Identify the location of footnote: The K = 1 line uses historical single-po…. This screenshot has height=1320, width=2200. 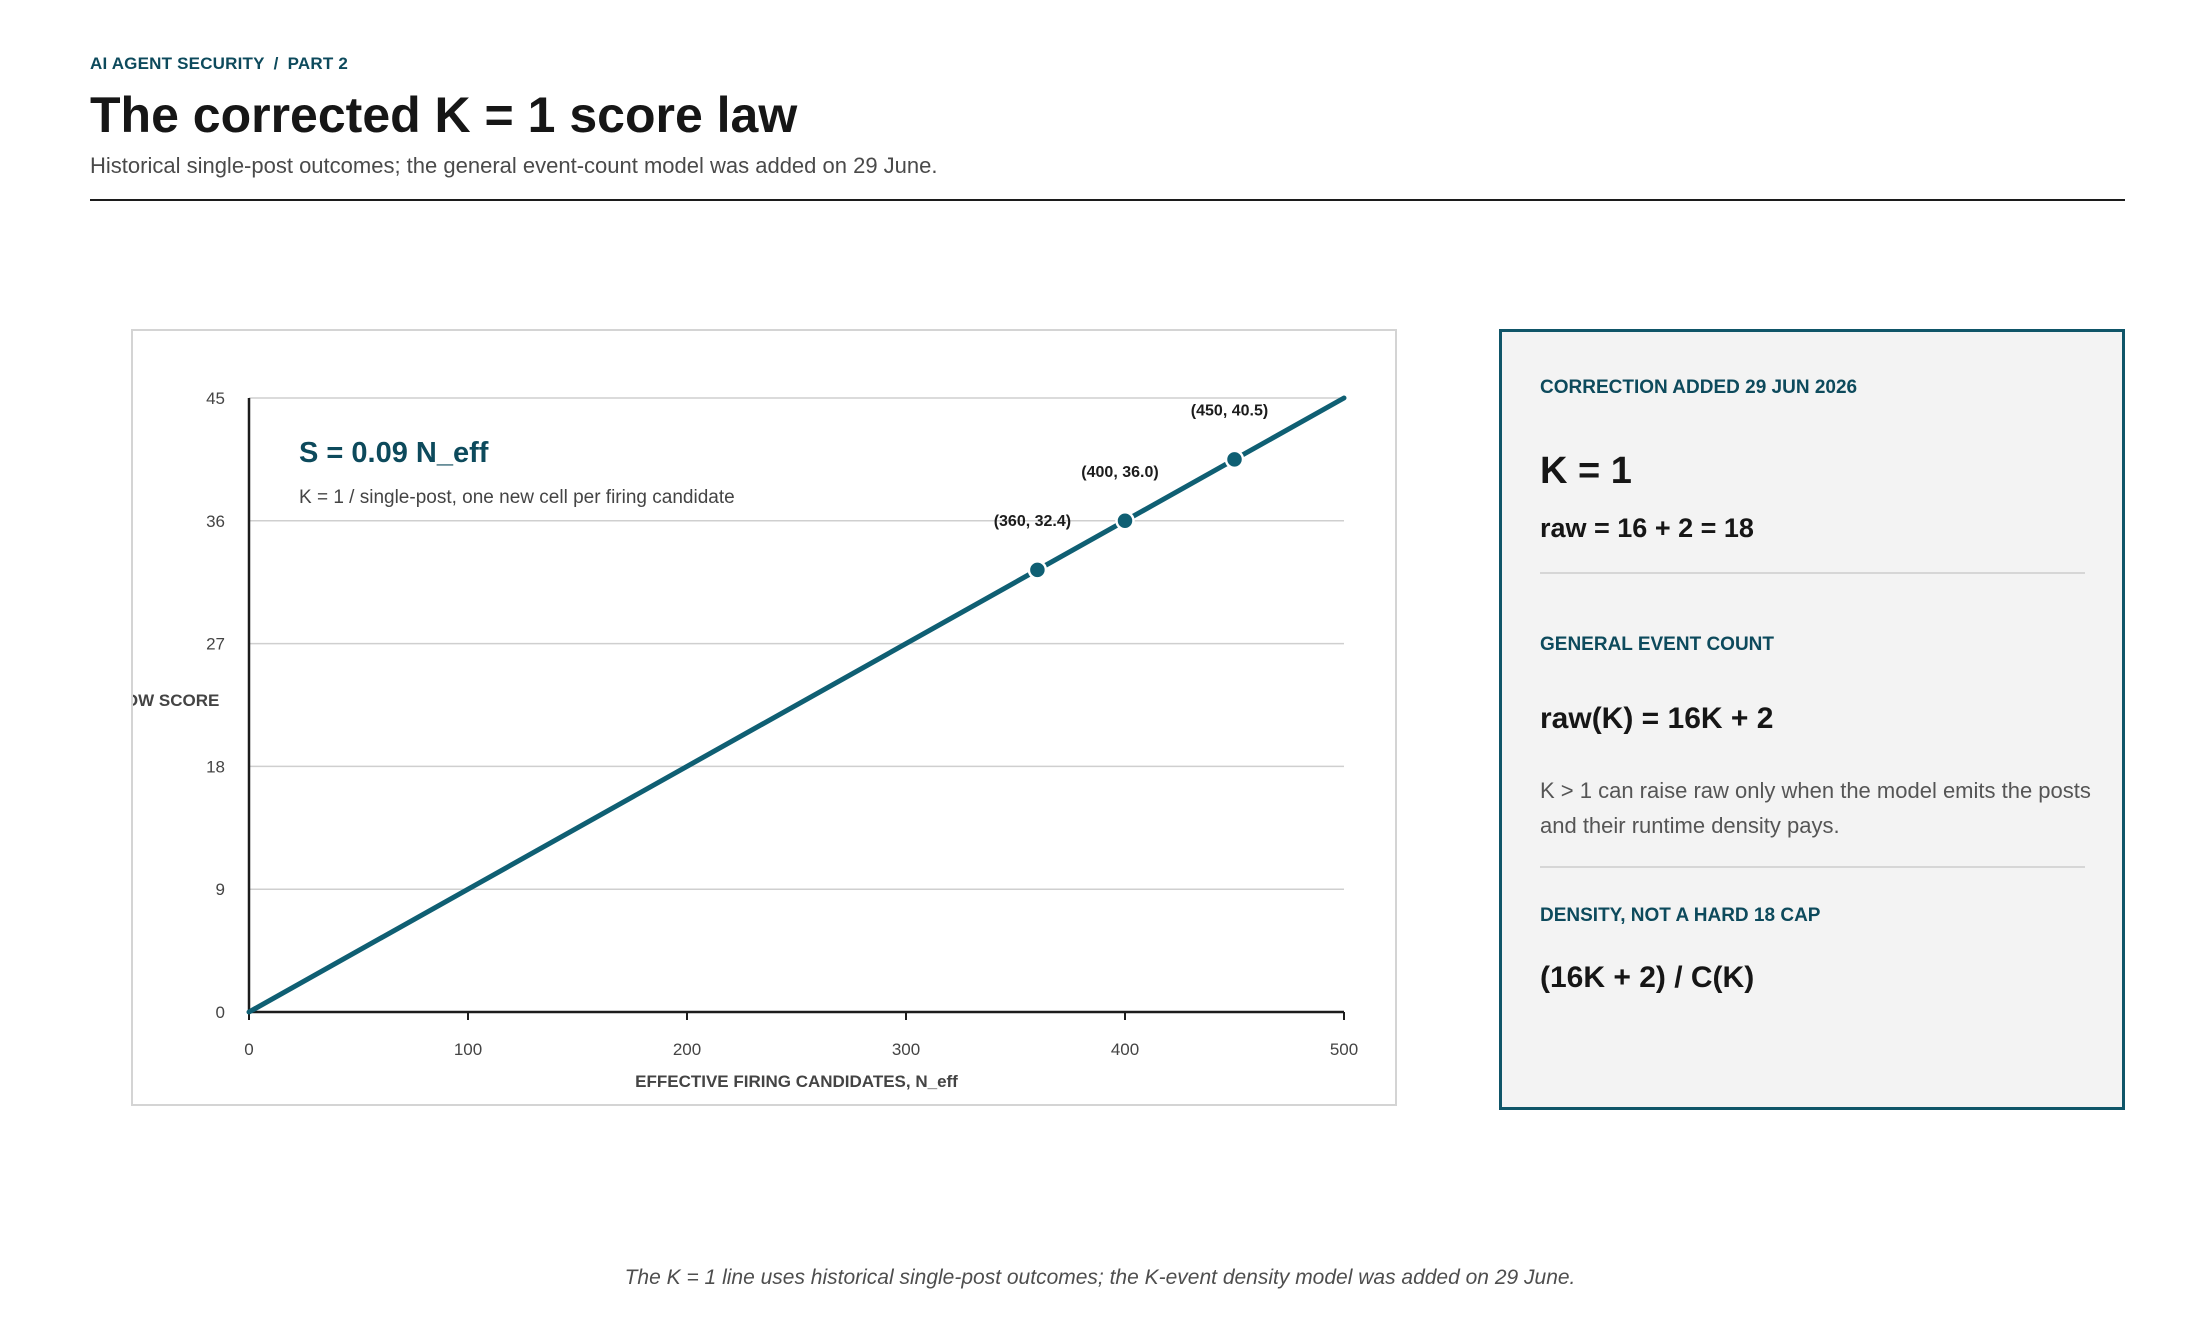
(1100, 1277).